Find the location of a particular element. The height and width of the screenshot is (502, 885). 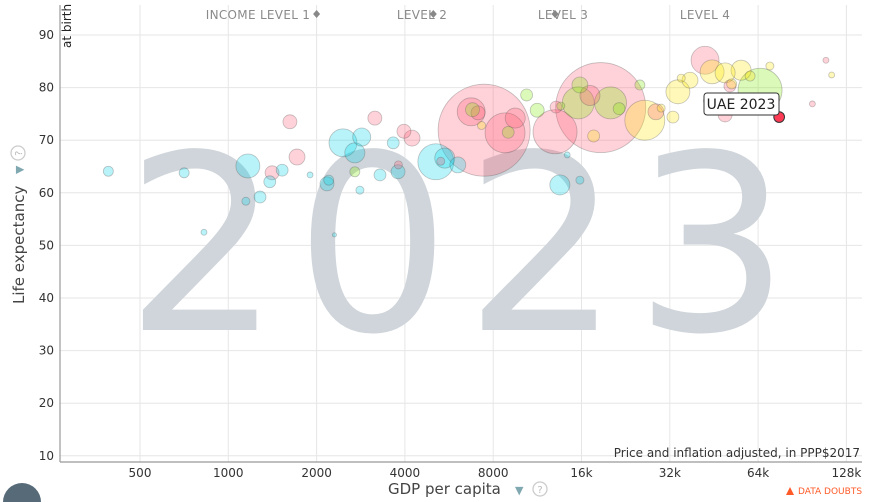

y-axis-title: Life expectancy is located at coordinates (19, 245).